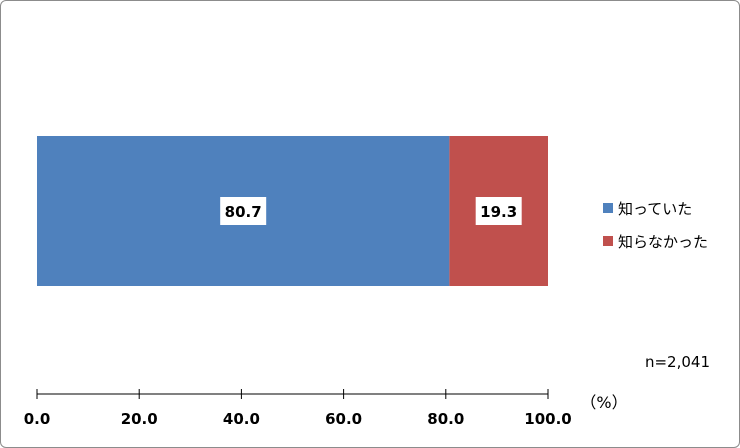 This screenshot has height=448, width=740. I want to click on legend-label-unknown: 知らなかった, so click(663, 242).